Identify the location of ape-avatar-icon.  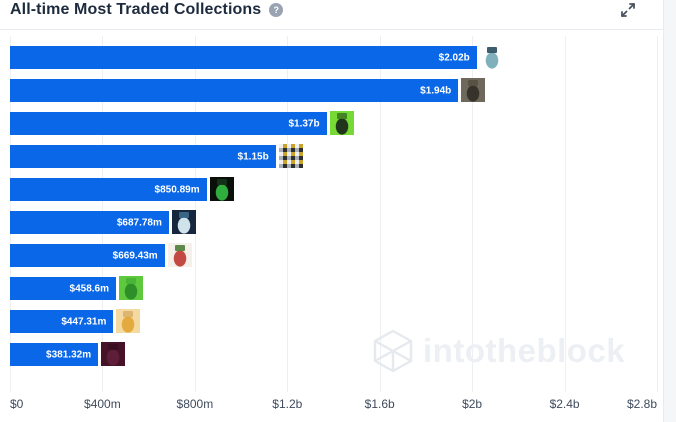
(473, 90).